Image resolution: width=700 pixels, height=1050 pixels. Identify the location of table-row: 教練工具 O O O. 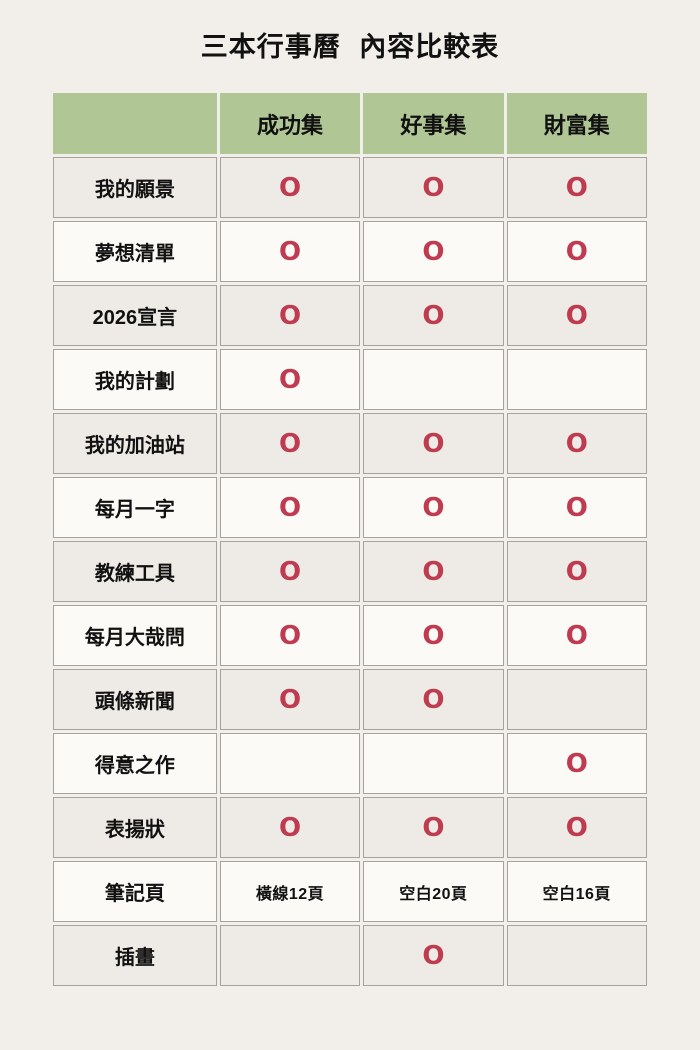
(350, 571).